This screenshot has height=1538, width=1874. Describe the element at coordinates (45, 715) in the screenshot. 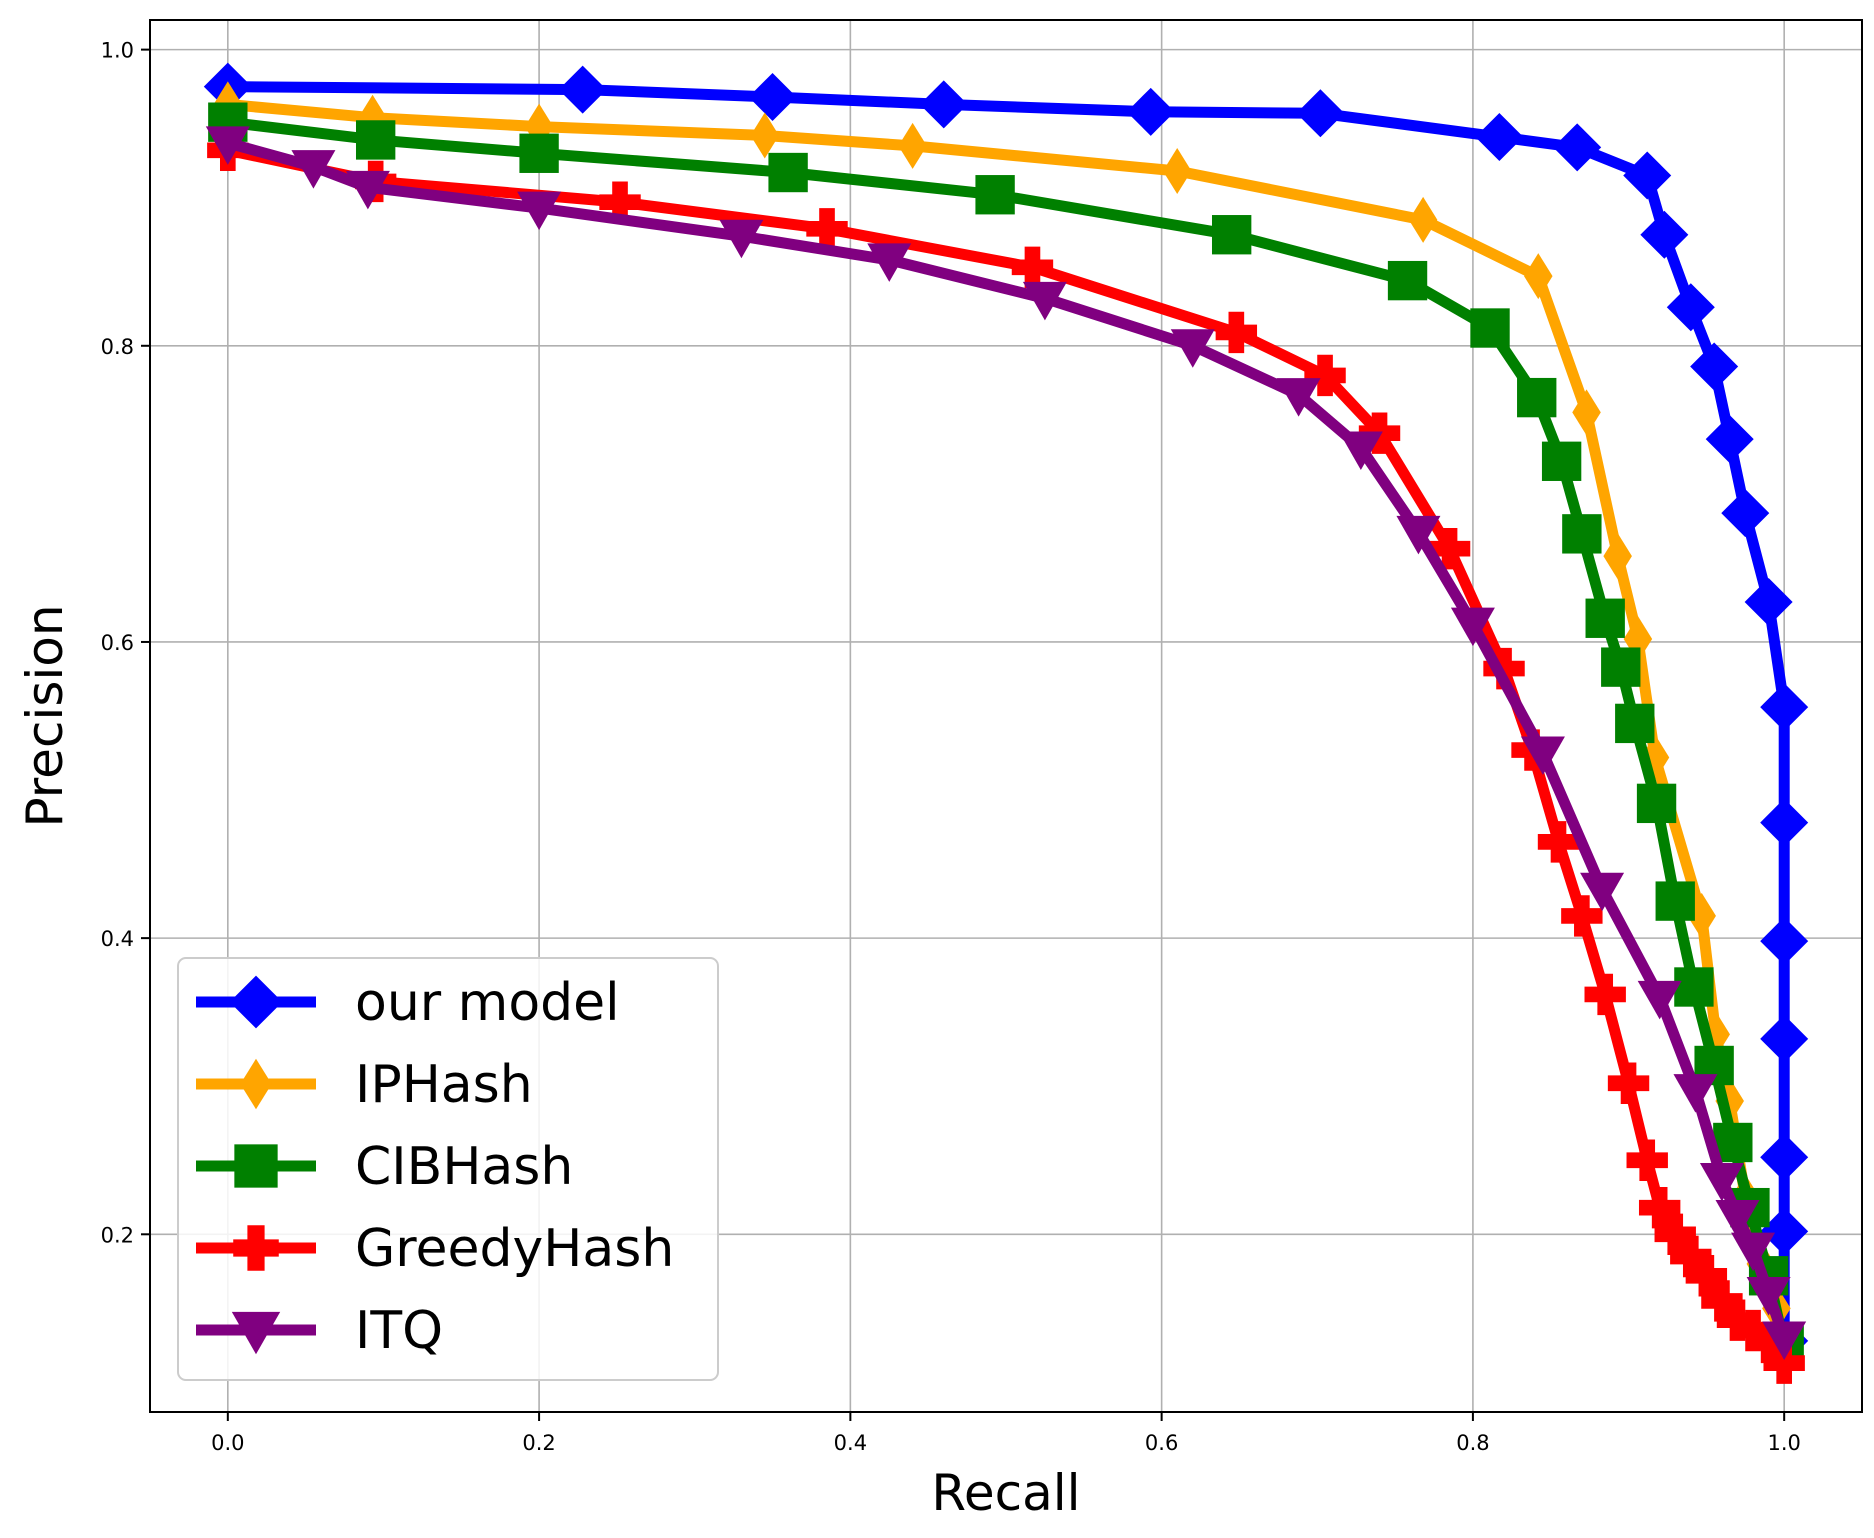

I see `y-axis-label: Precision` at that location.